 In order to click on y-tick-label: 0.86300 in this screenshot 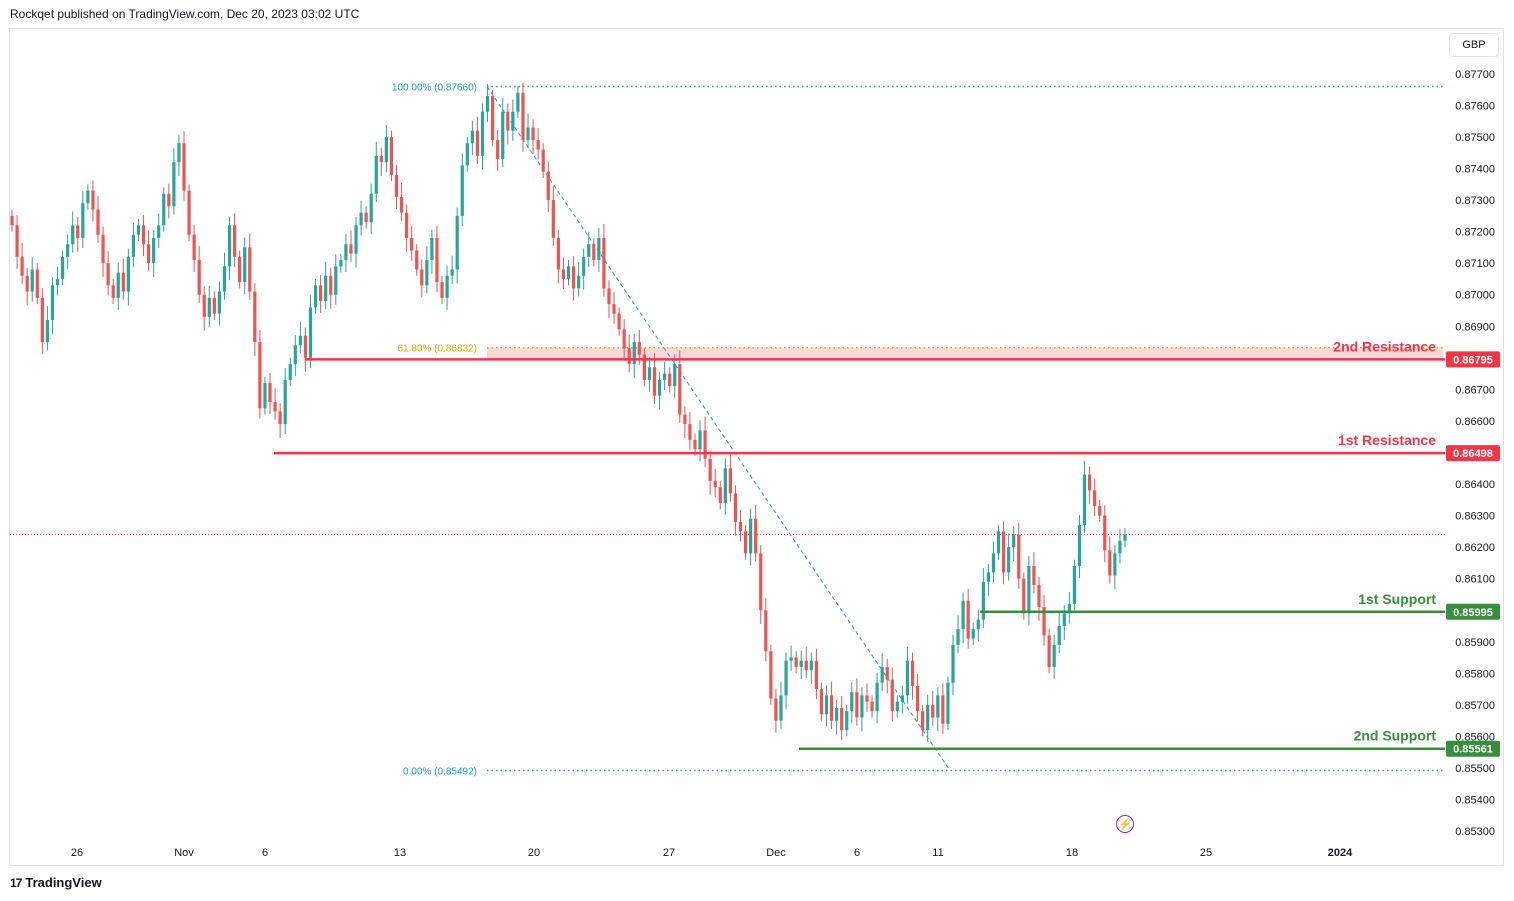, I will do `click(1475, 517)`.